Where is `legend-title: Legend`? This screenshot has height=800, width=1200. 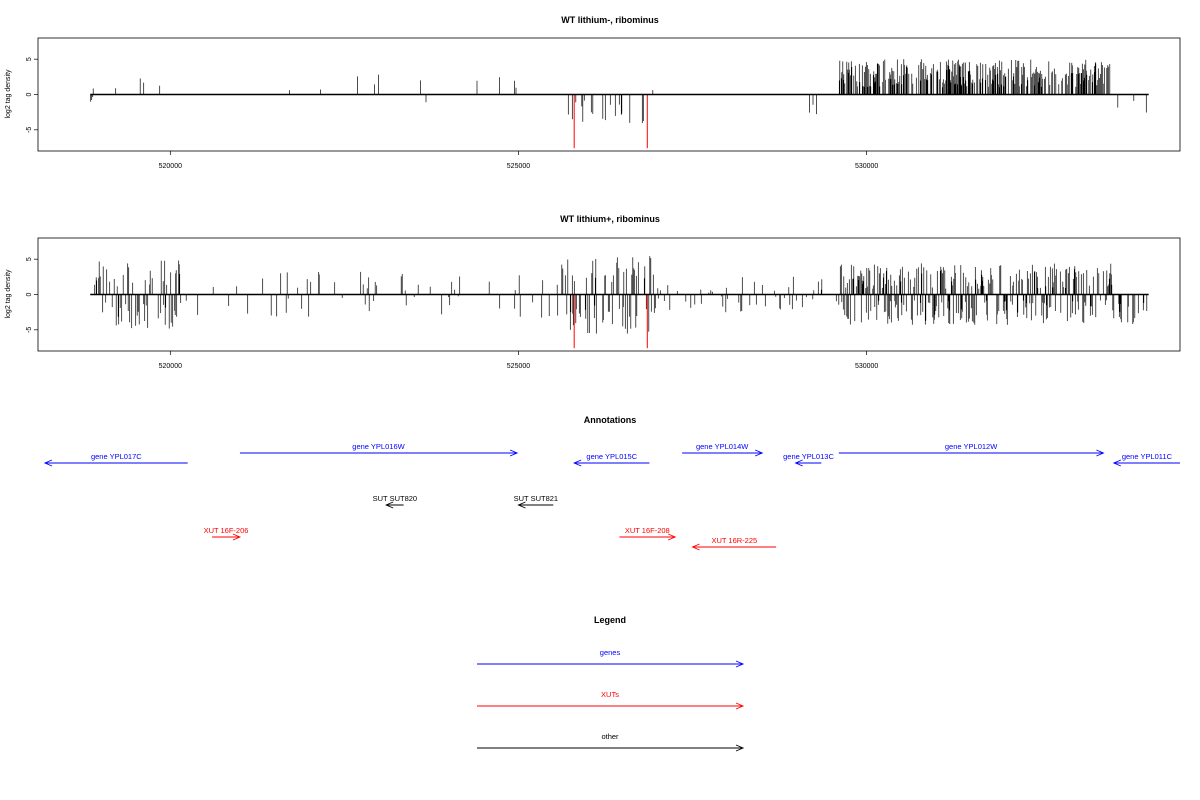 legend-title: Legend is located at coordinates (610, 620).